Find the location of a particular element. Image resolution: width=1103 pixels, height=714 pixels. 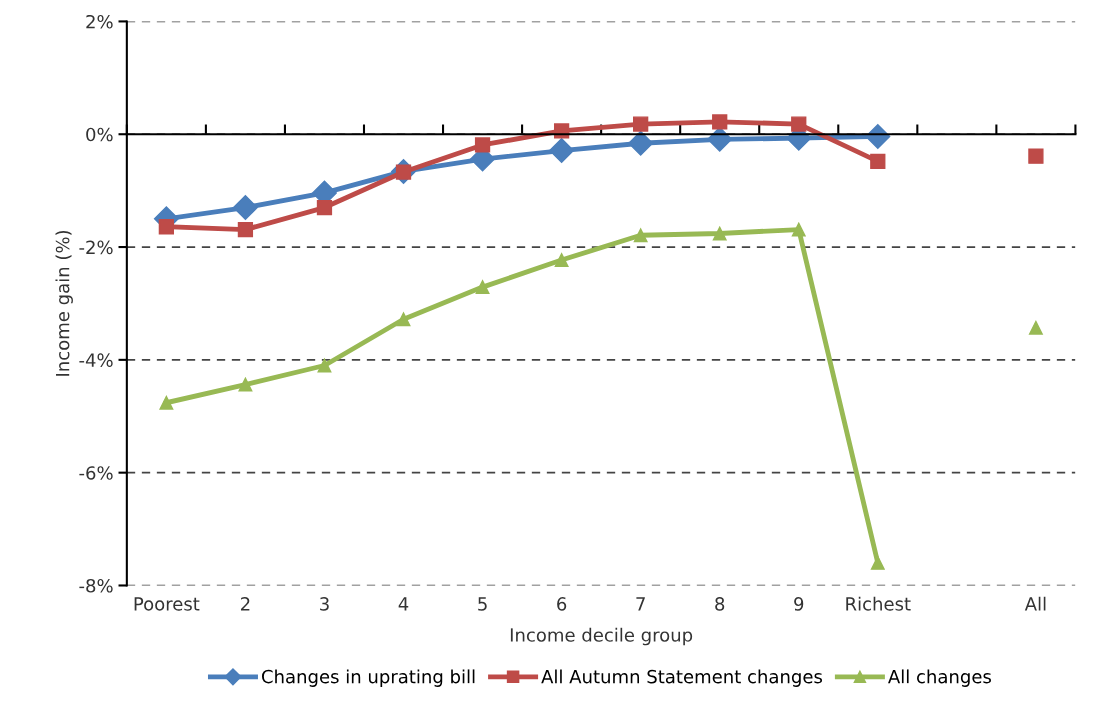

x-tick-label: 3 is located at coordinates (324, 604).